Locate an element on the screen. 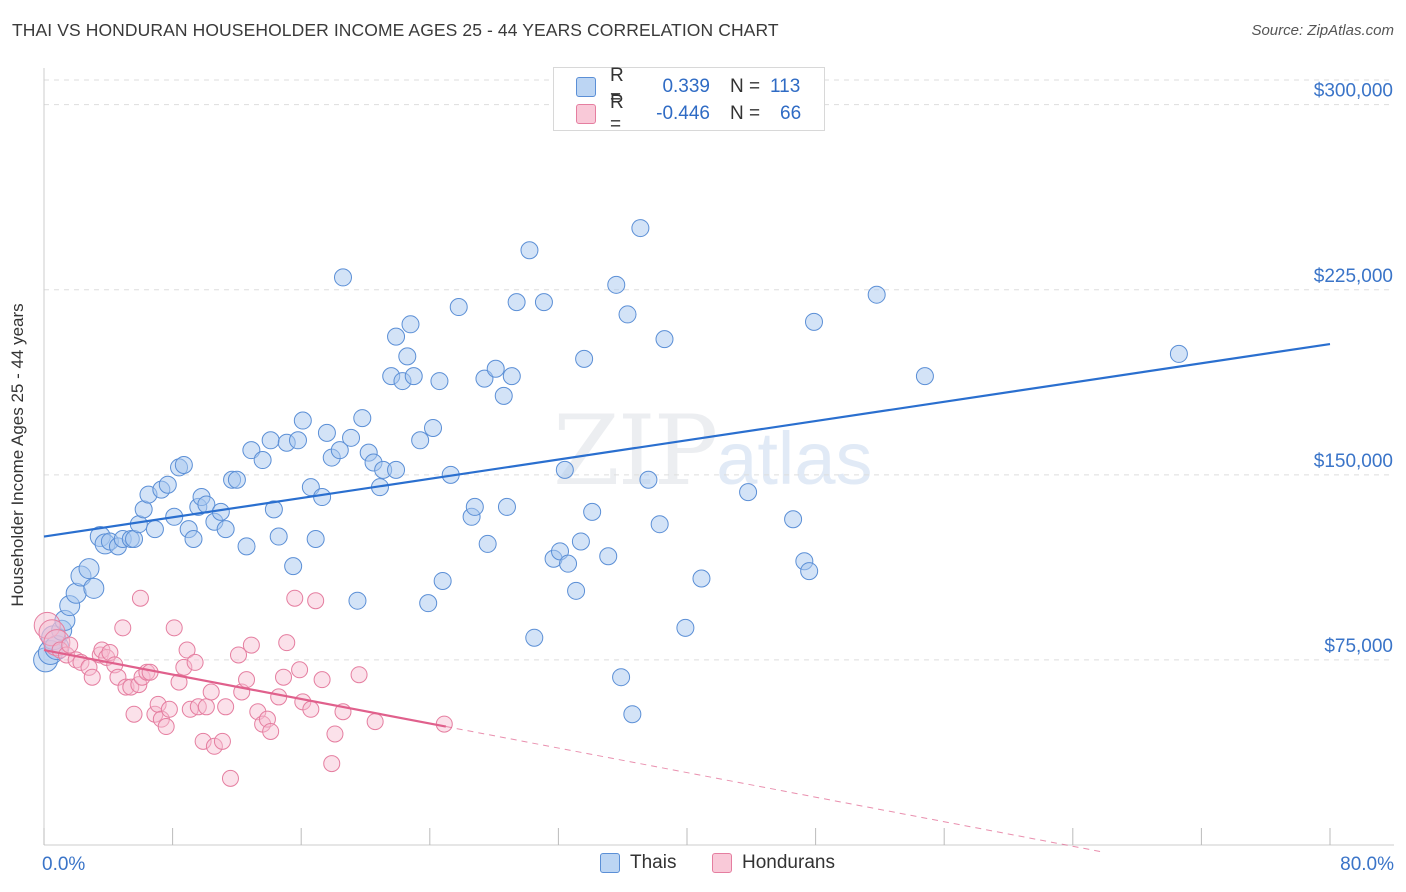  thais-r-value: 0.339 is located at coordinates (686, 86).